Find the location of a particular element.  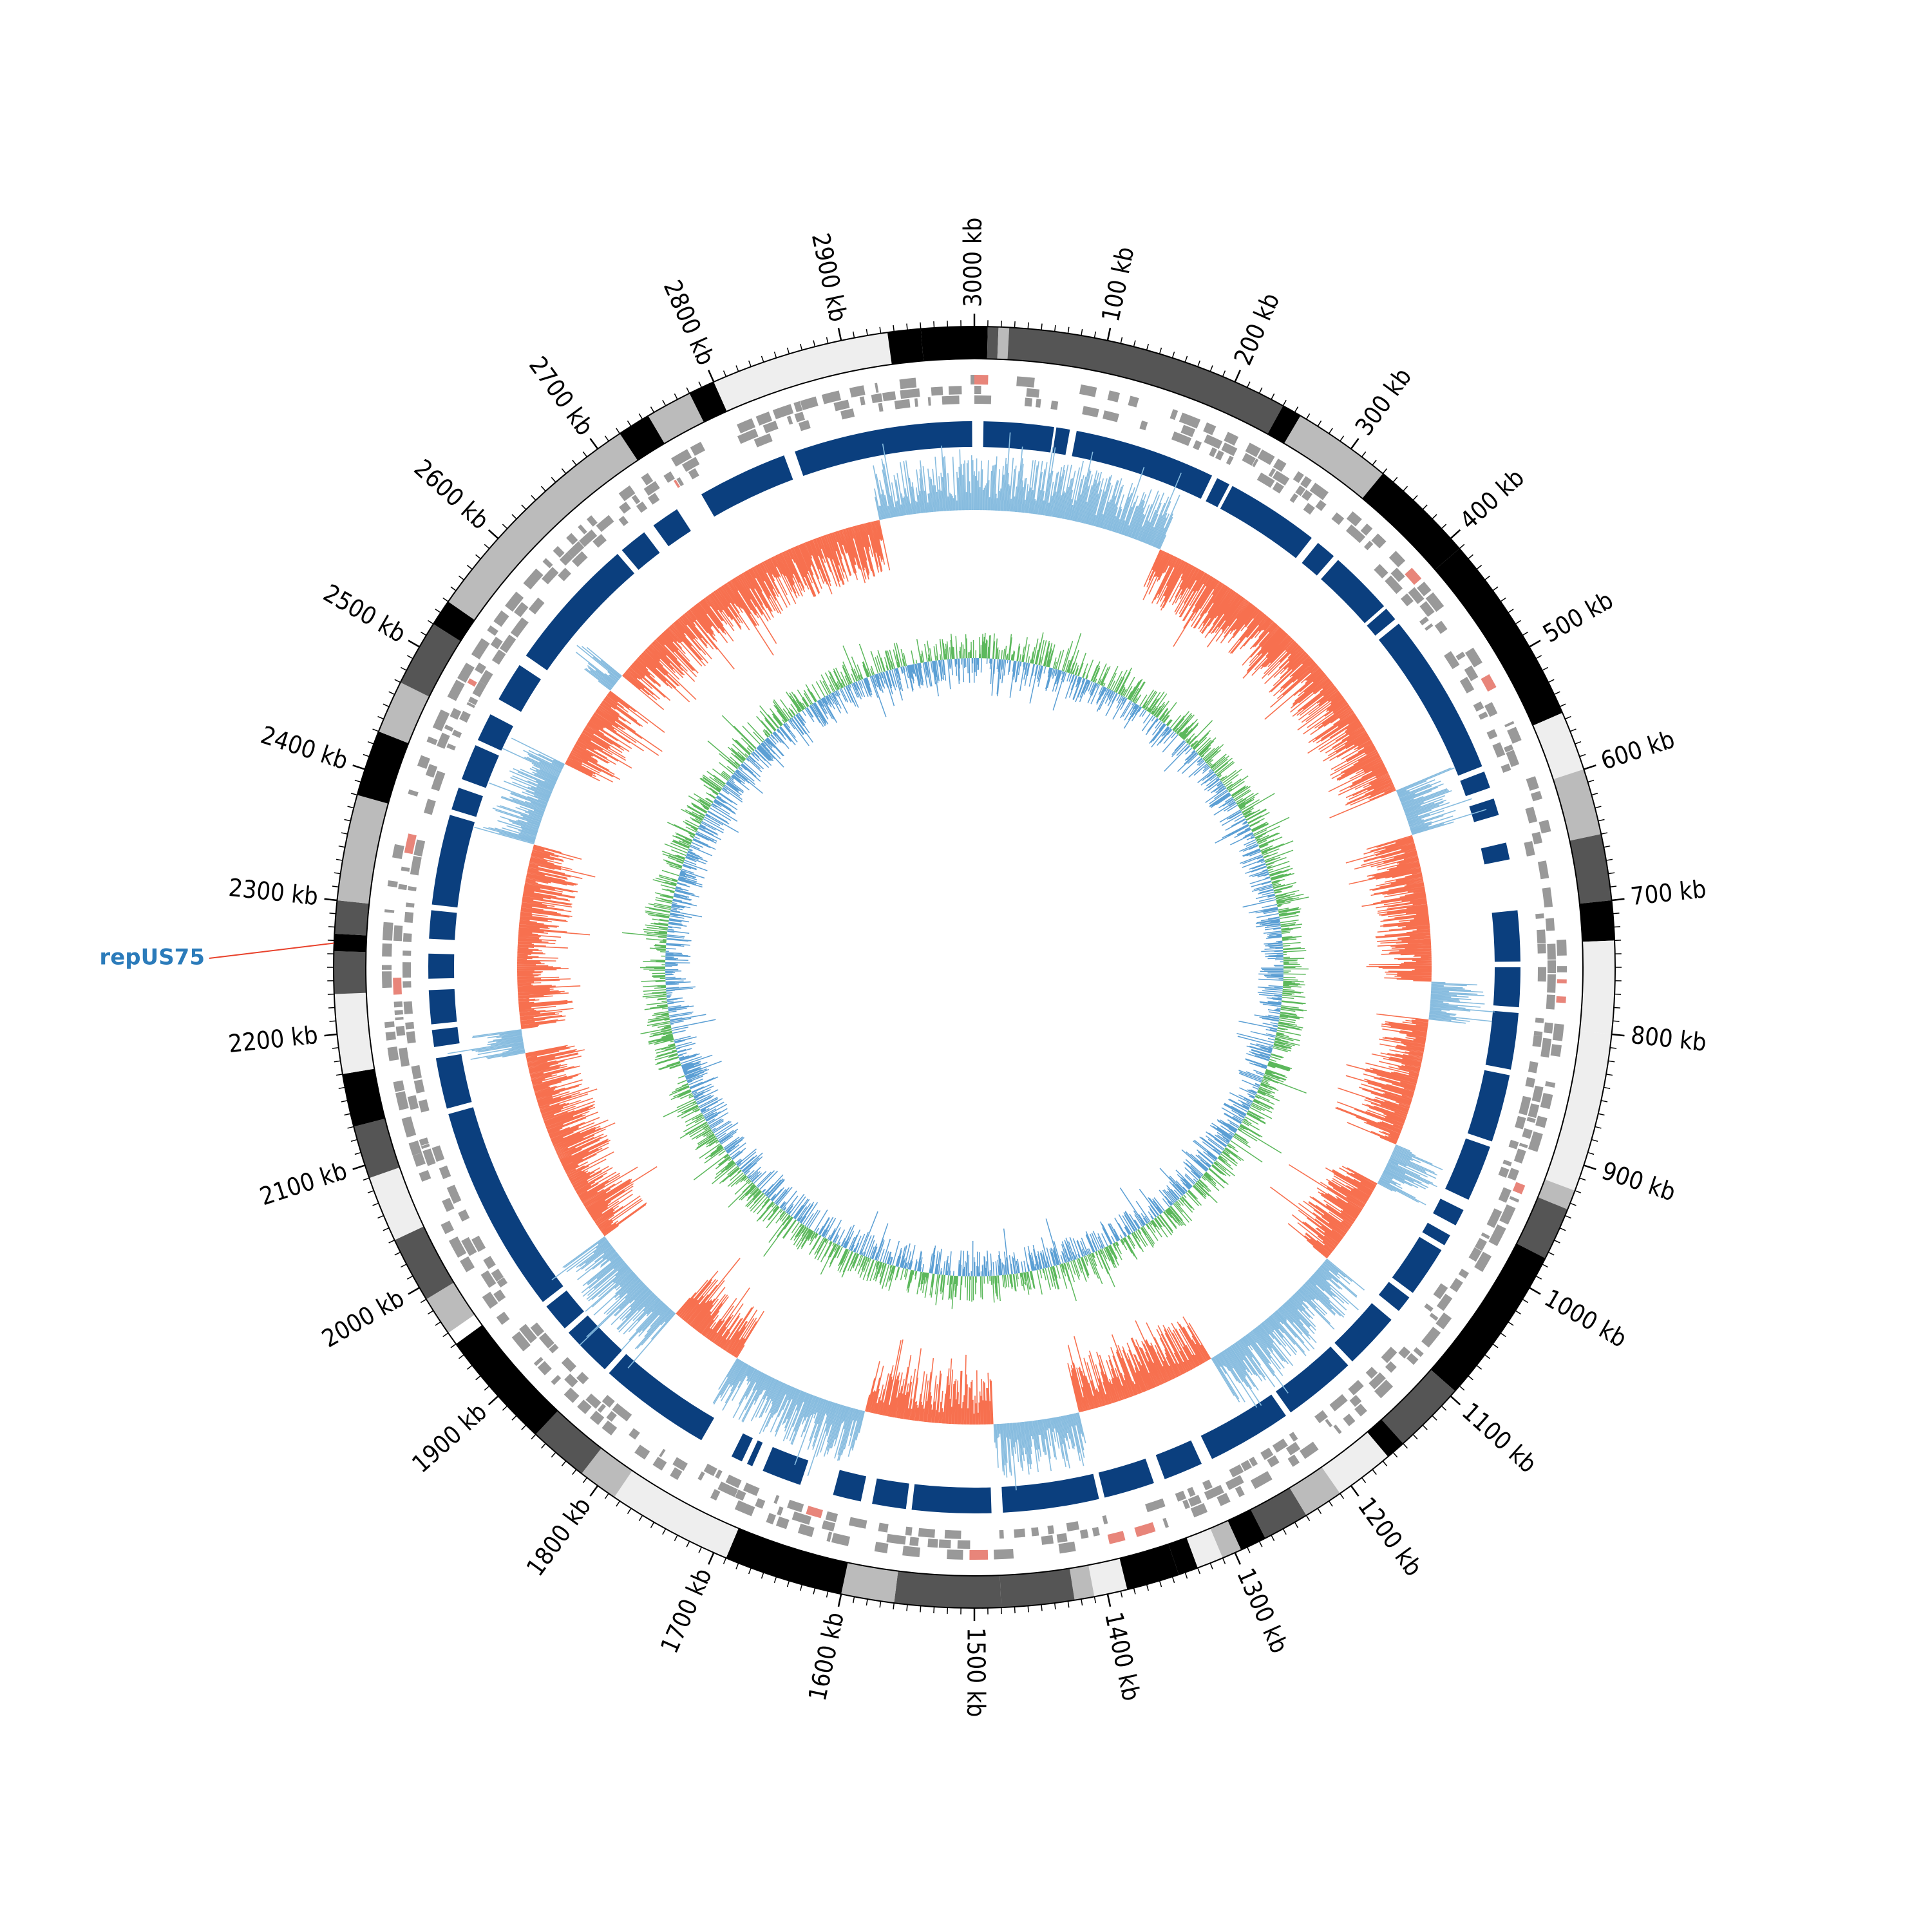

gc-skew-positive is located at coordinates (965, 971).